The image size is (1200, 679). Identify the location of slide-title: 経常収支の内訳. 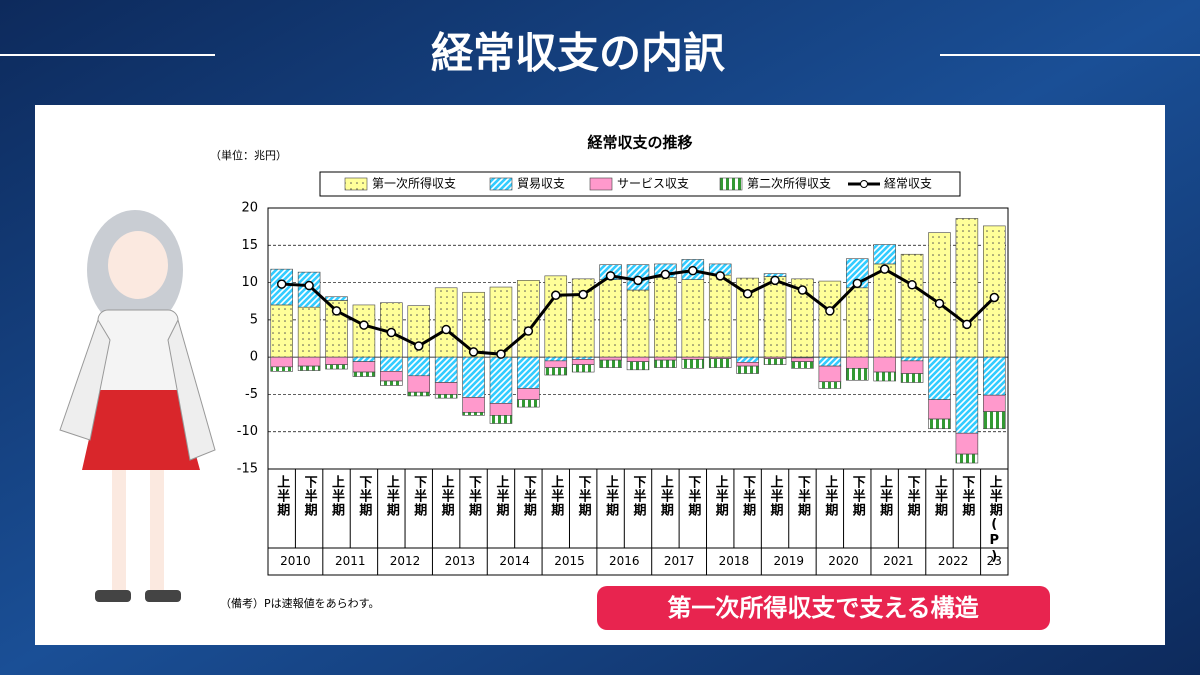
(578, 53).